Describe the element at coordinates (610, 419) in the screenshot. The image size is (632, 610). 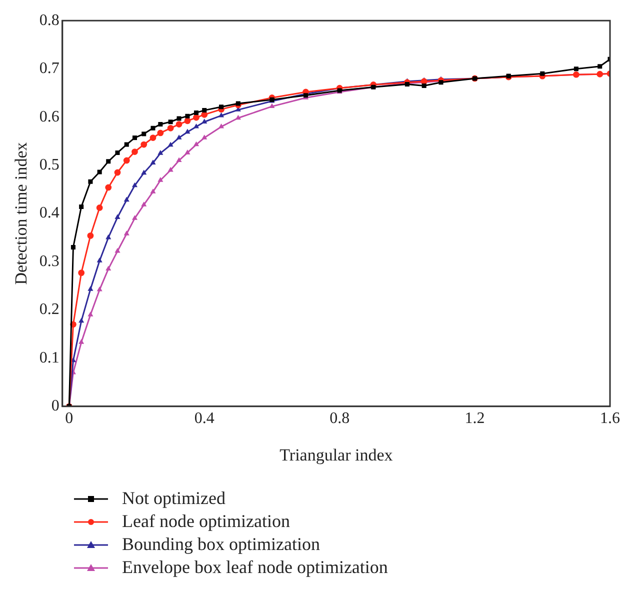
I see `x-tick-label: 1.6` at that location.